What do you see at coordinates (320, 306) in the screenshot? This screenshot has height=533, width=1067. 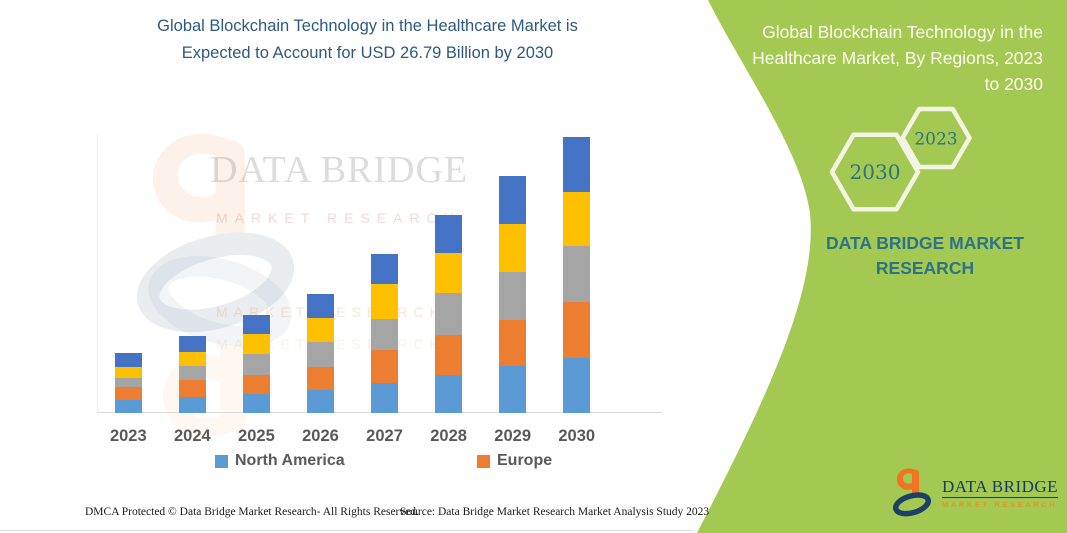 I see `bar-2026-segment-series5` at bounding box center [320, 306].